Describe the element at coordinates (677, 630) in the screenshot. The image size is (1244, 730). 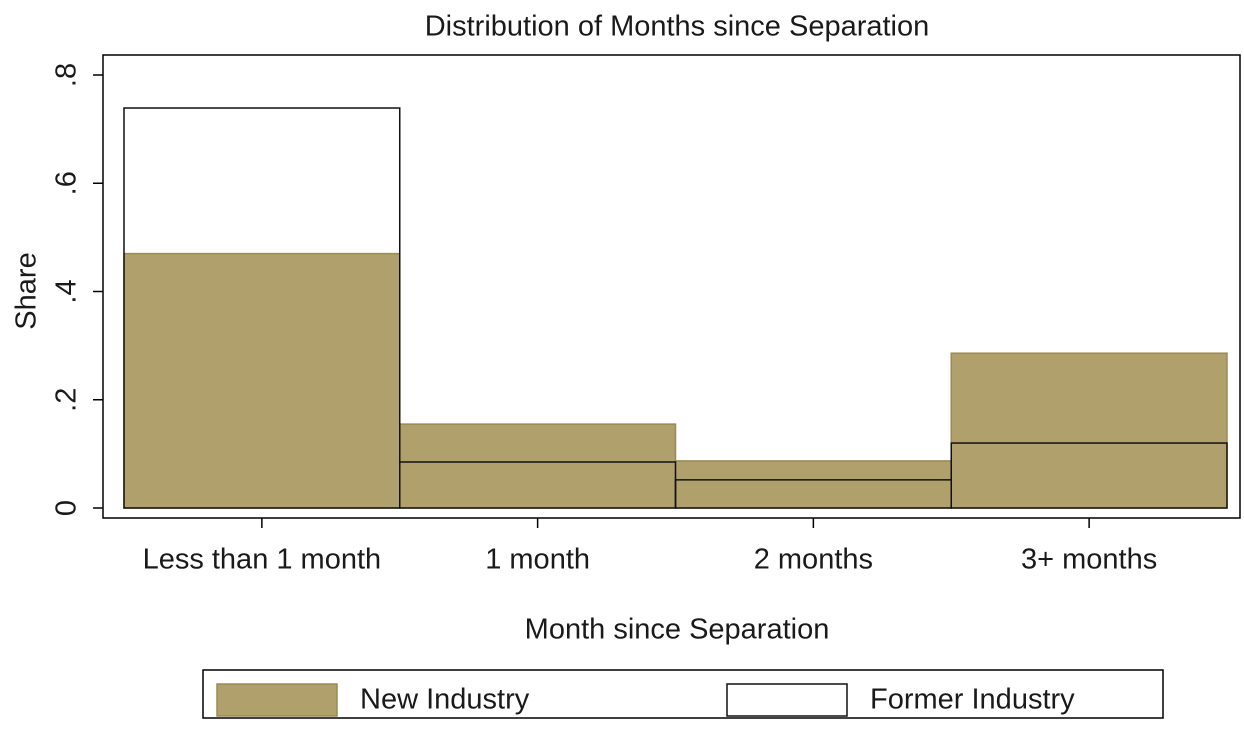
I see `x-axis-title: Month since Separation` at that location.